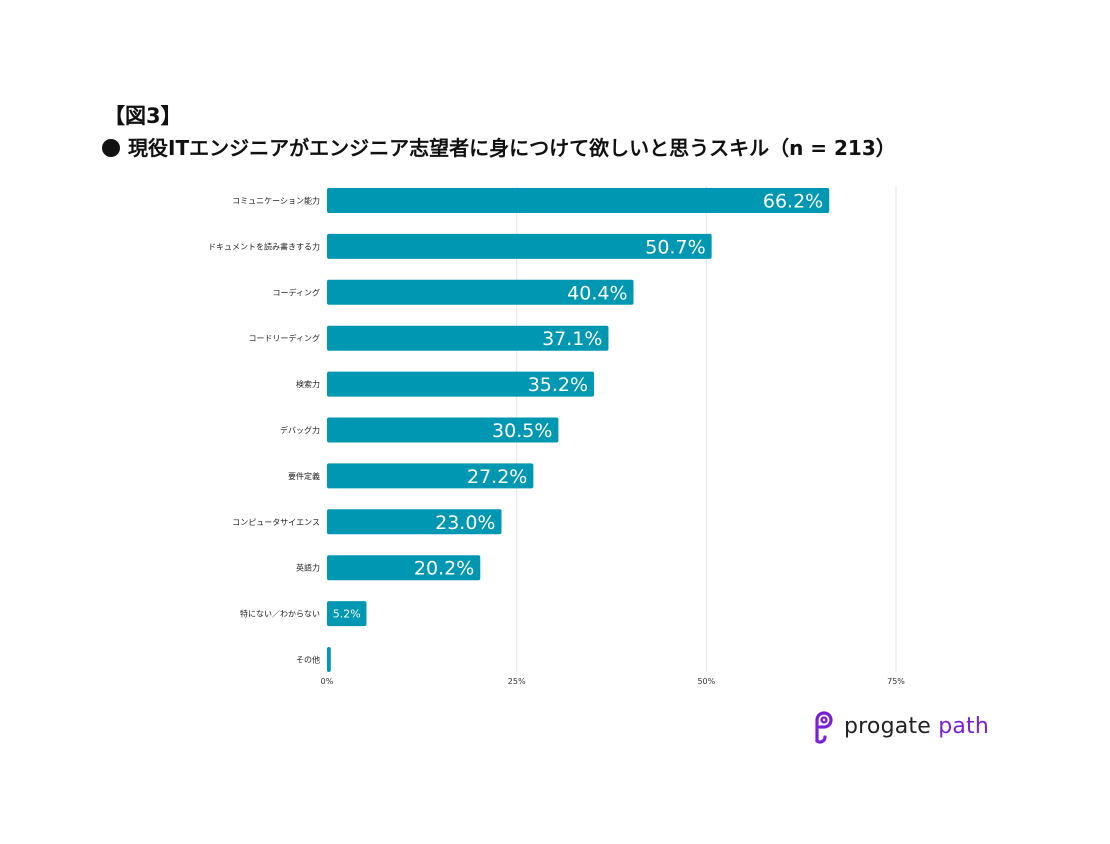  I want to click on logo-word-path: path, so click(964, 726).